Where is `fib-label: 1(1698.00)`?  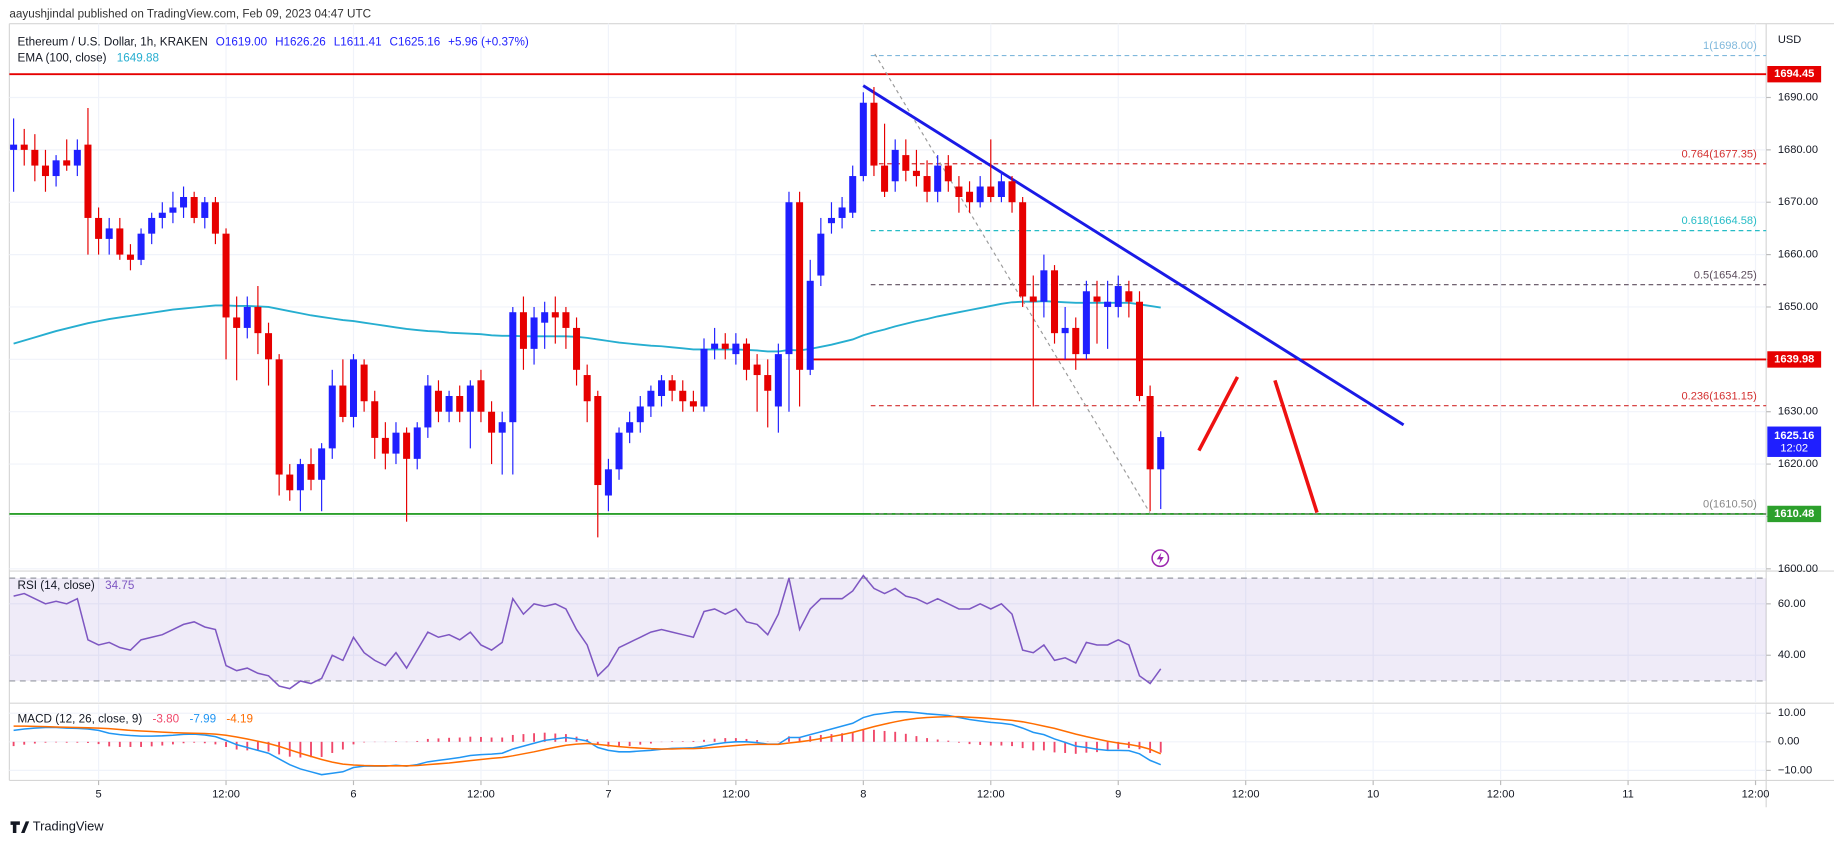
fib-label: 1(1698.00) is located at coordinates (1730, 46).